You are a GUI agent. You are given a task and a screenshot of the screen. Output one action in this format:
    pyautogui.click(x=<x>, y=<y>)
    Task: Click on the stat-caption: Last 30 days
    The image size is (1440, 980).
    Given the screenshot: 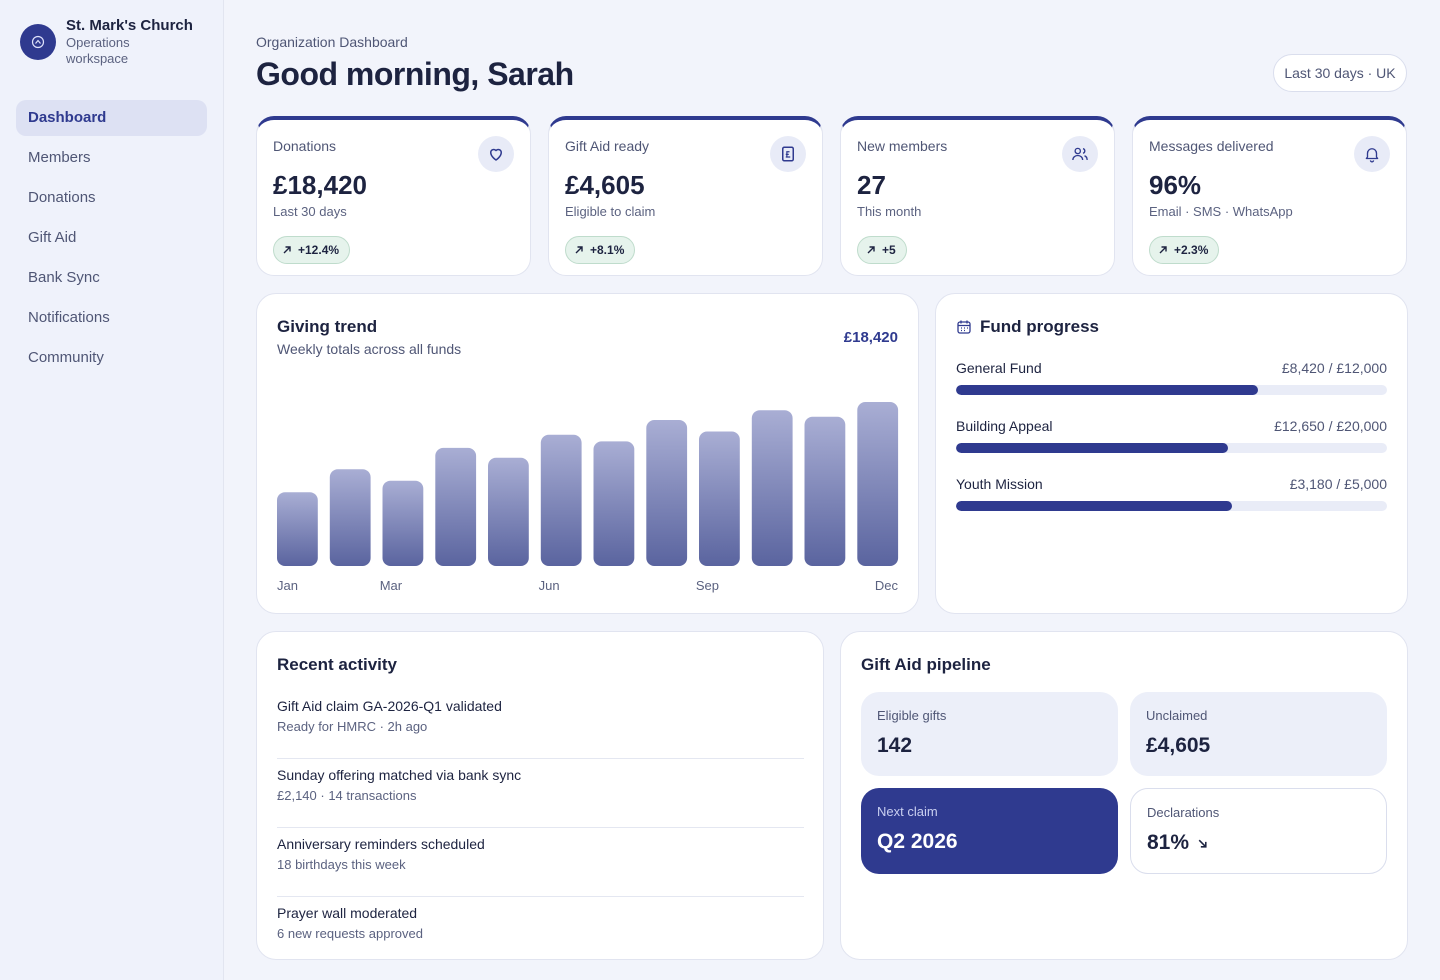 What is the action you would take?
    pyautogui.click(x=310, y=211)
    